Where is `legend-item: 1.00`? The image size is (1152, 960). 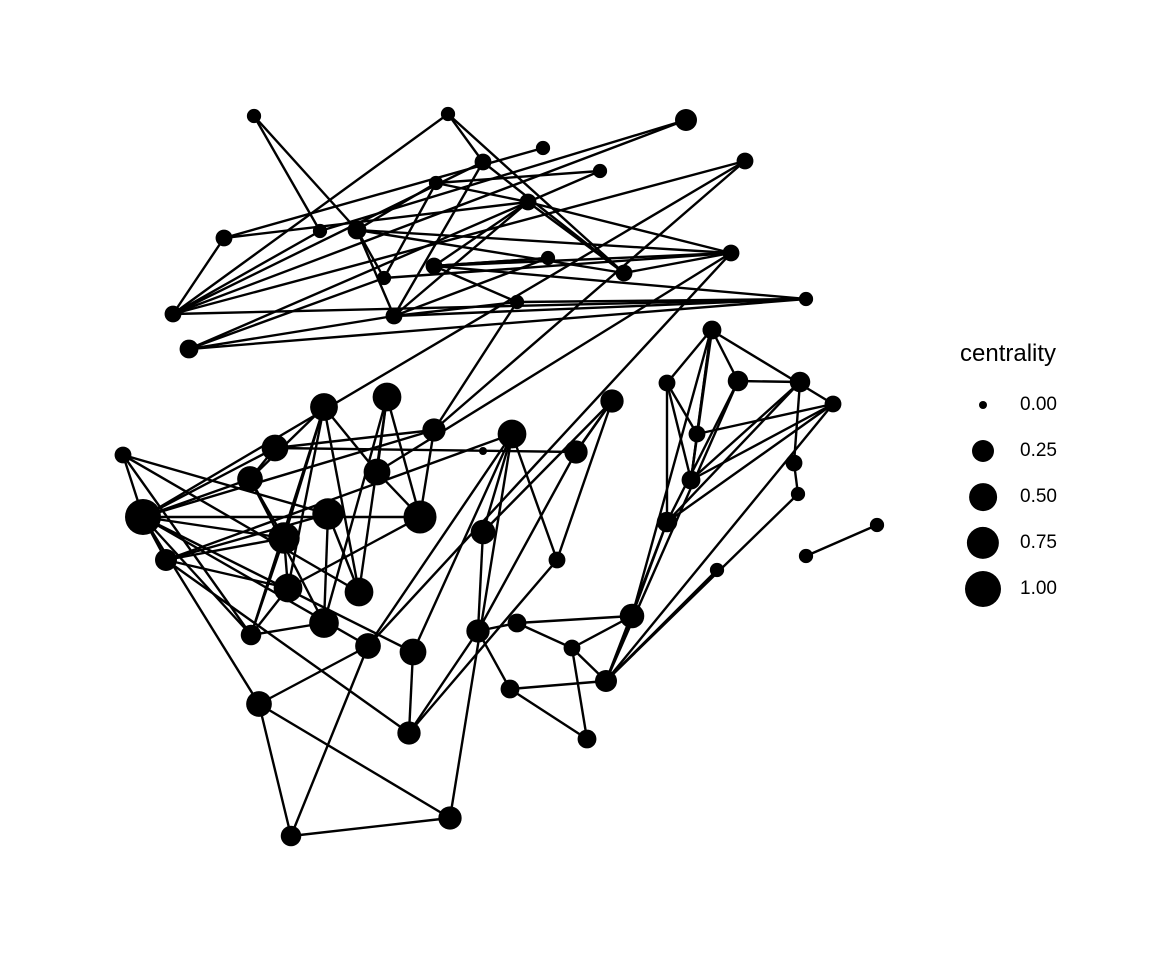
legend-item: 1.00 is located at coordinates (1050, 589).